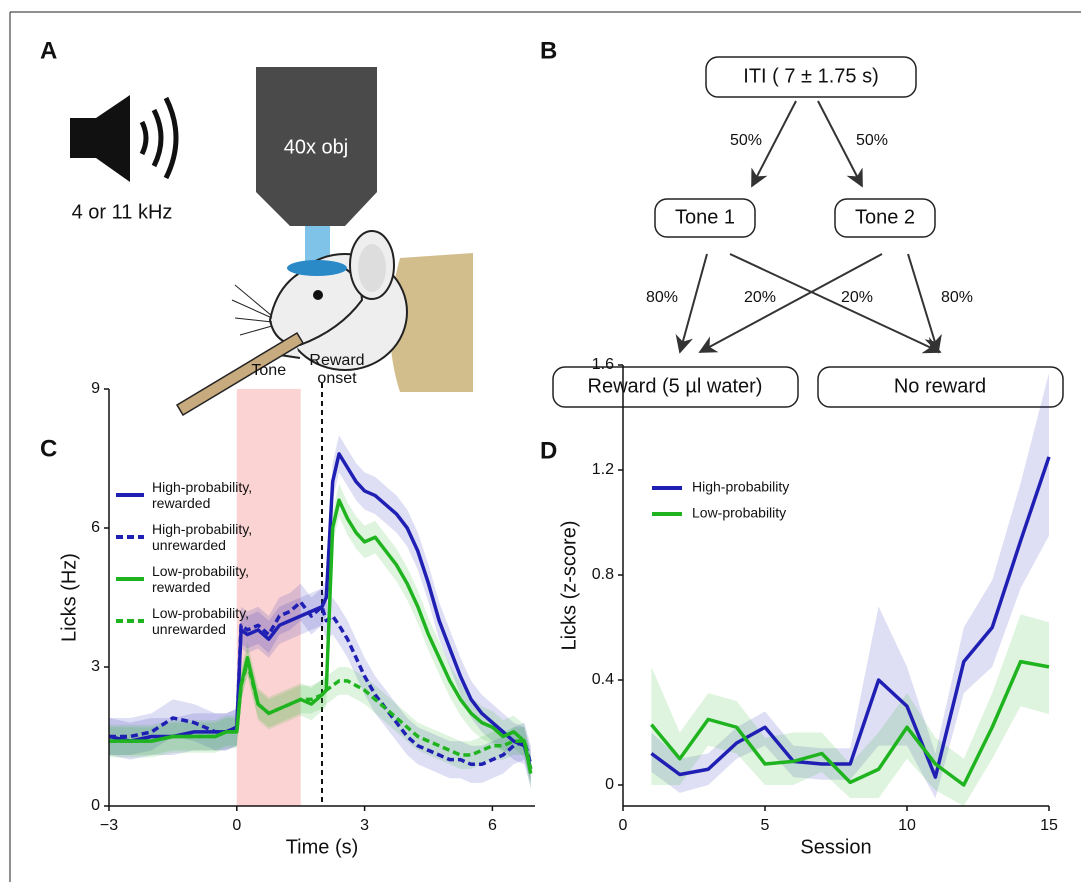  What do you see at coordinates (122, 212) in the screenshot?
I see `sound-label: 4 or 11 kHz` at bounding box center [122, 212].